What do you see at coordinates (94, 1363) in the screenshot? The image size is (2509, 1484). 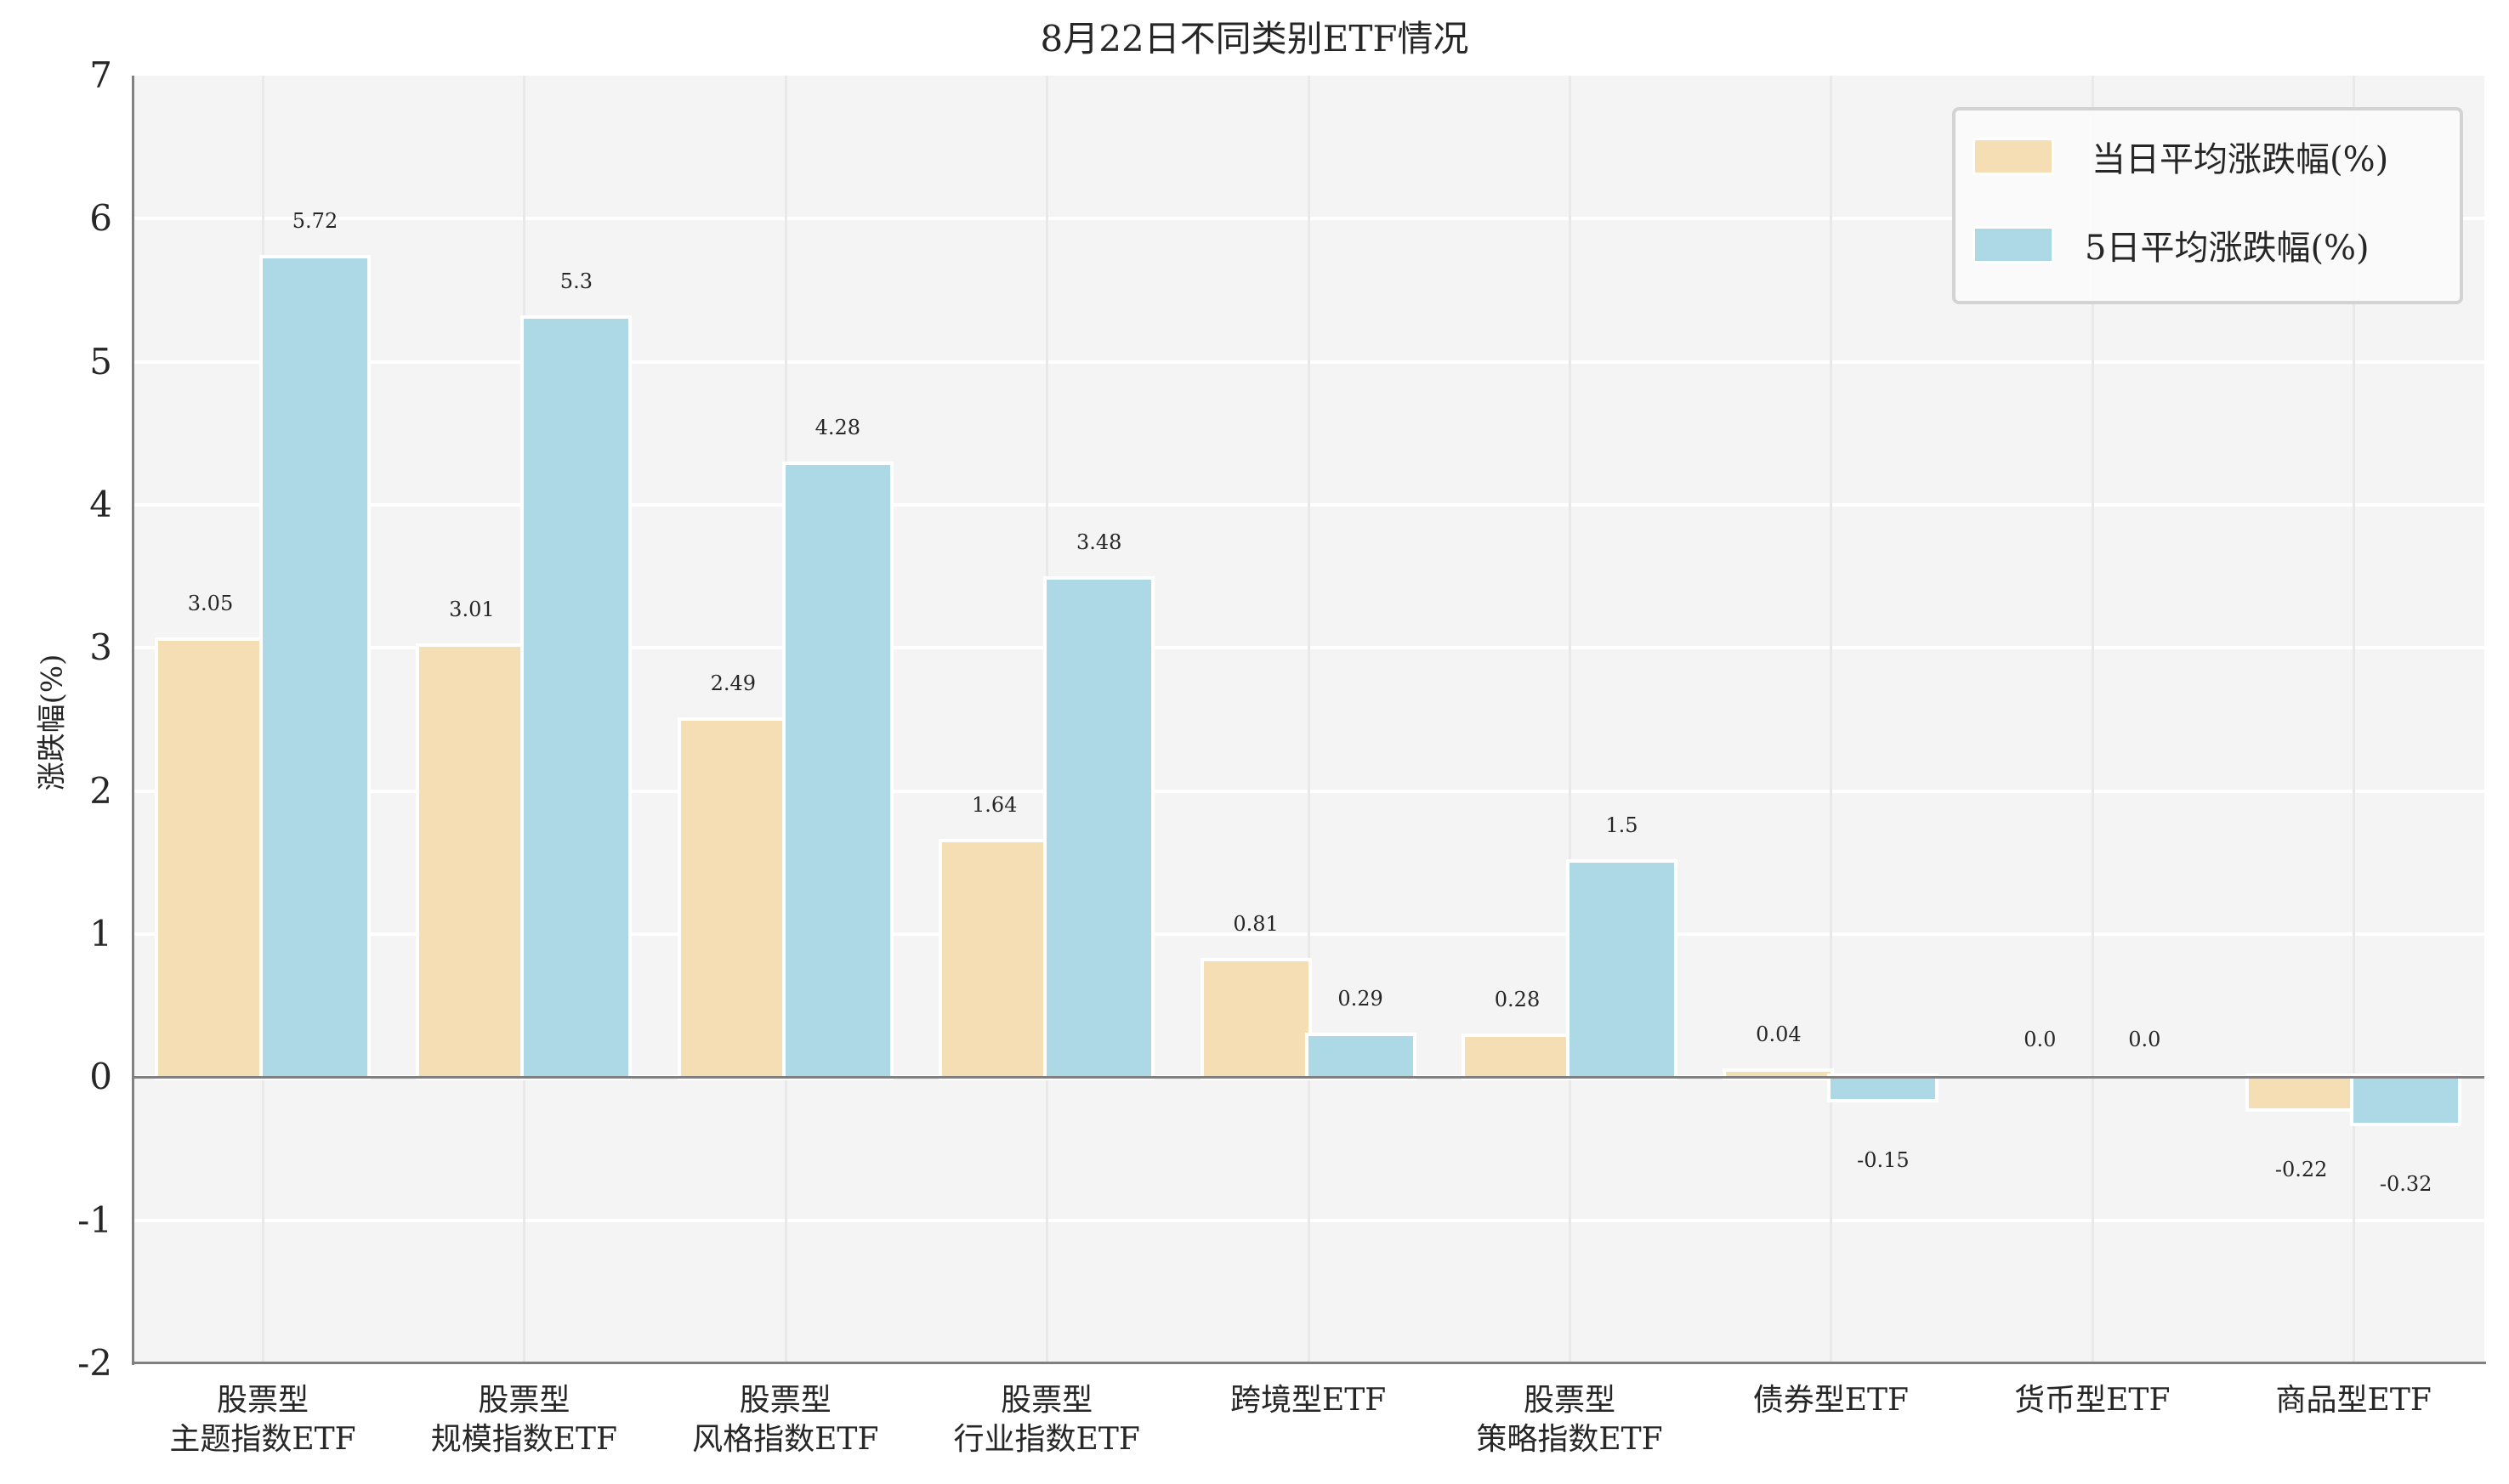 I see `y-tick-label: -2` at bounding box center [94, 1363].